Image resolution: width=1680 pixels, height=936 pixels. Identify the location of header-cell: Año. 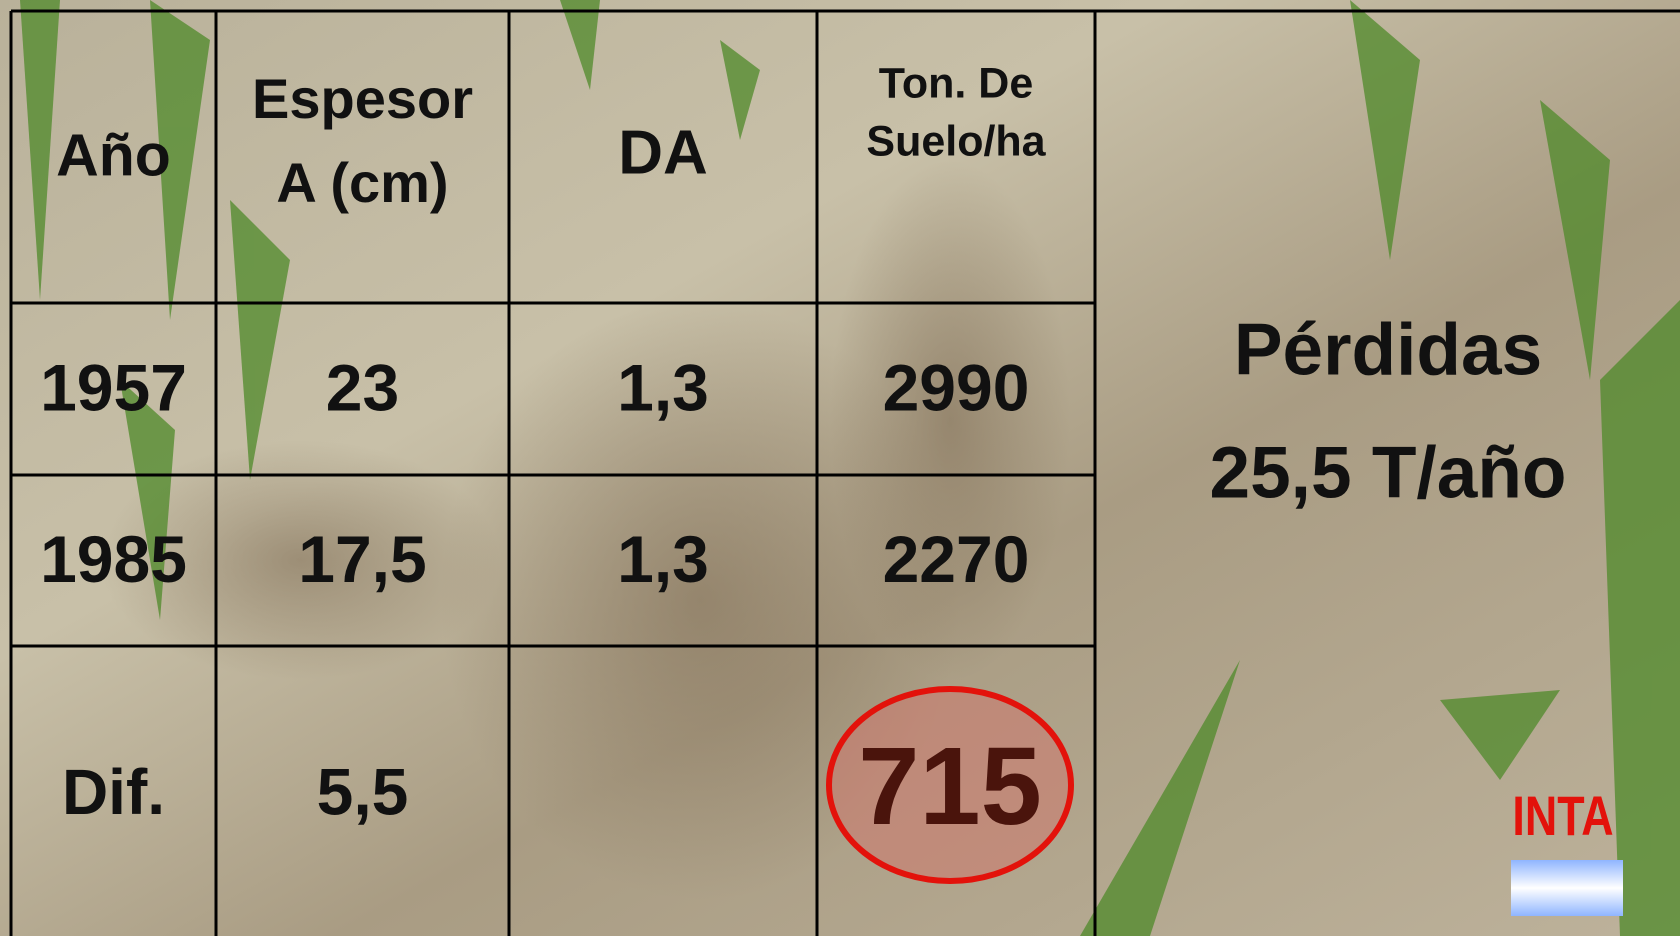
(113, 156).